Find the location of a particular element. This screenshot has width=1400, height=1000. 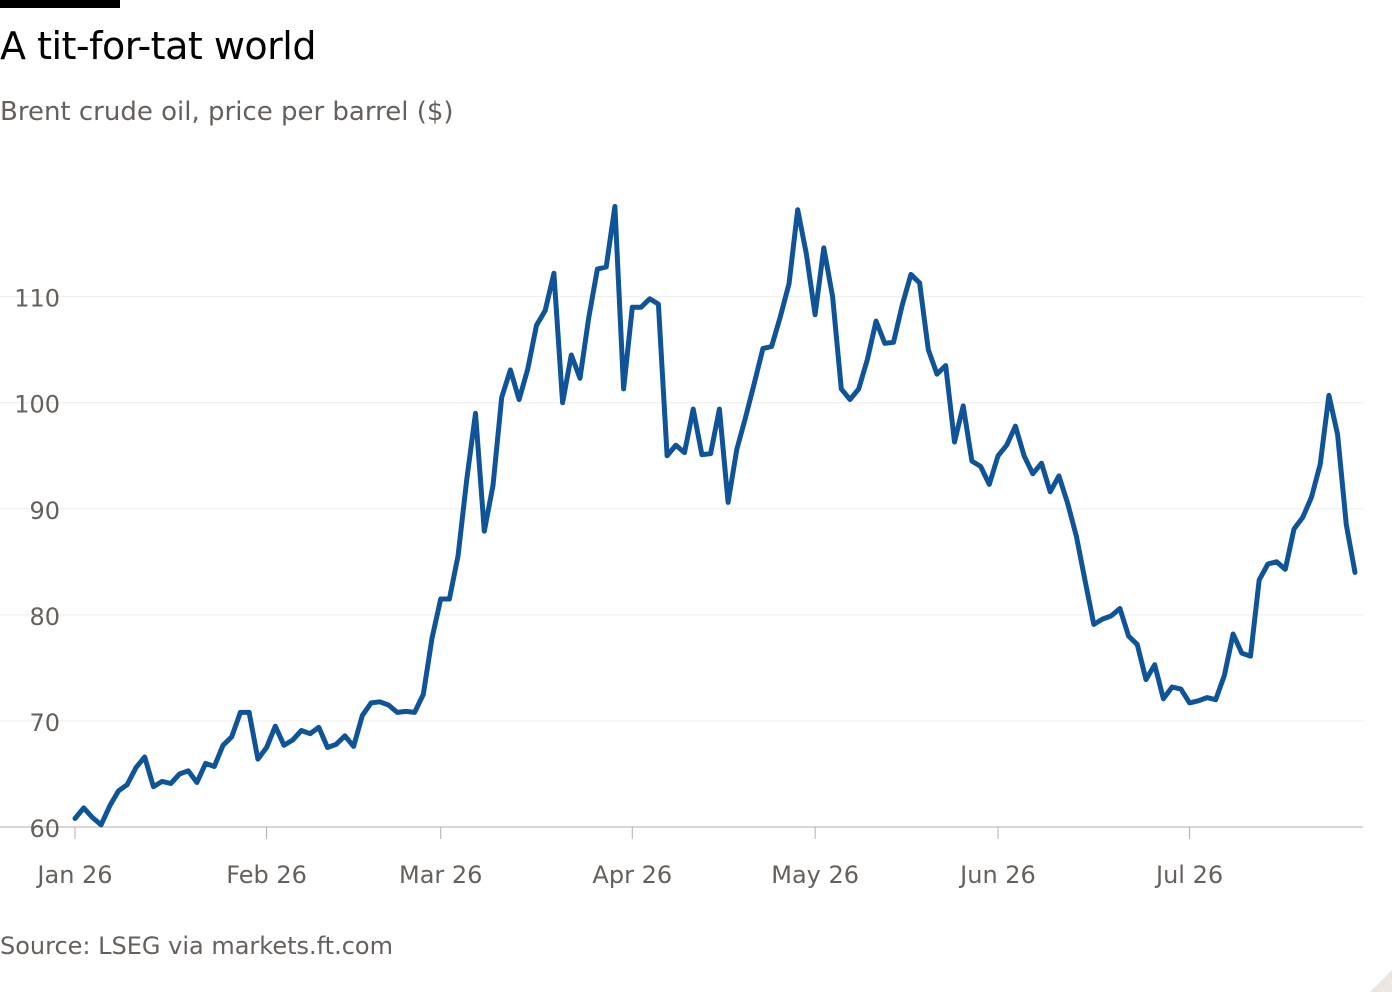

brand-bar is located at coordinates (60, 4).